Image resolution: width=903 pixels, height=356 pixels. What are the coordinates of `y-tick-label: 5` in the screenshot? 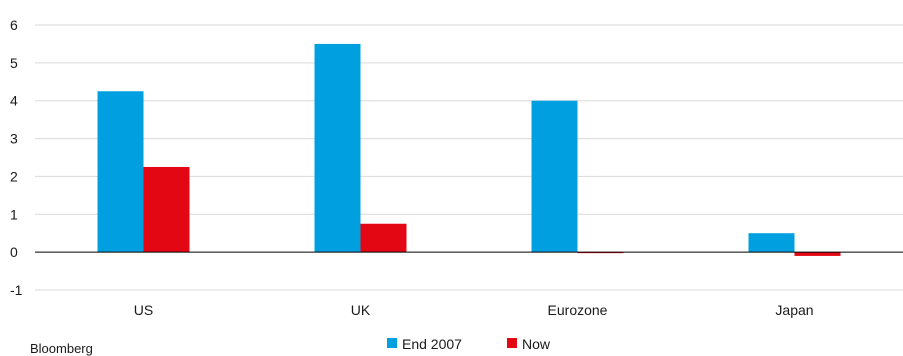 It's located at (14, 63).